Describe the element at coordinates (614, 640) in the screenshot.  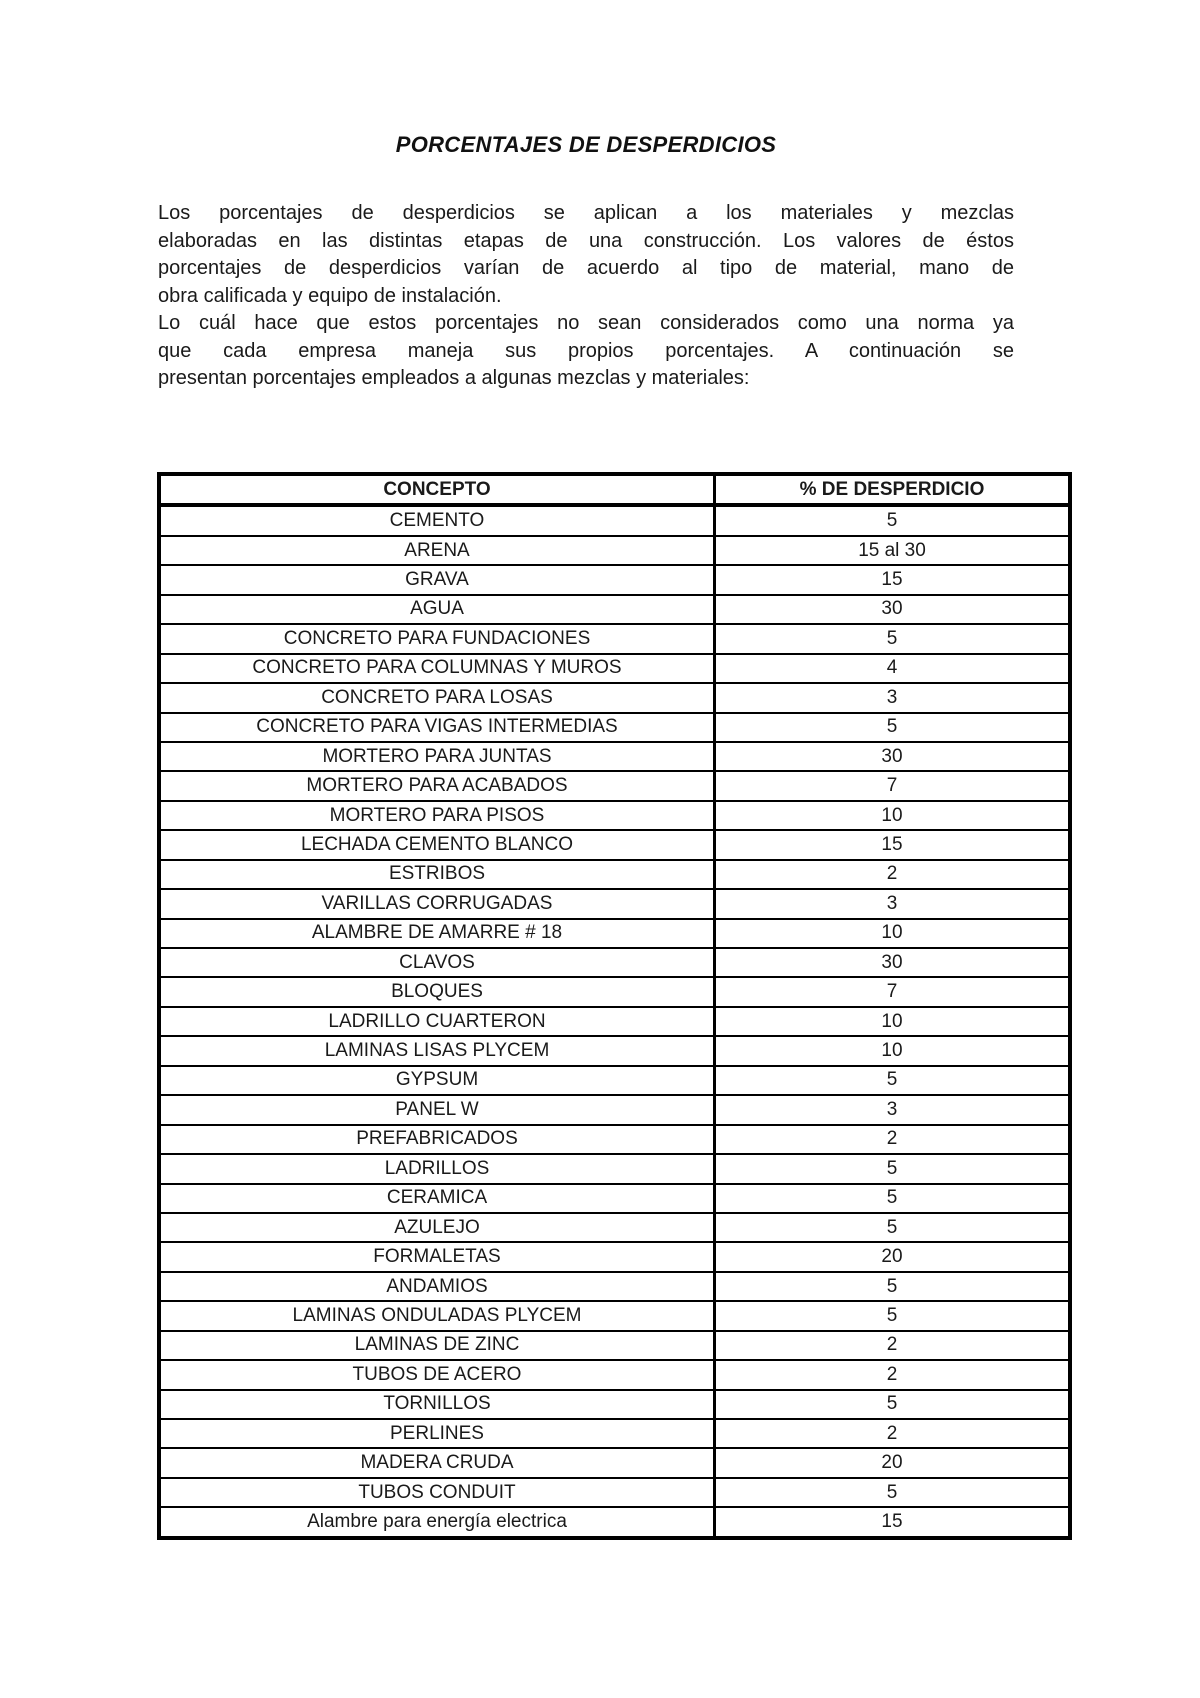
I see `table-row: CONCRETO PARA FUNDACIONES 5` at that location.